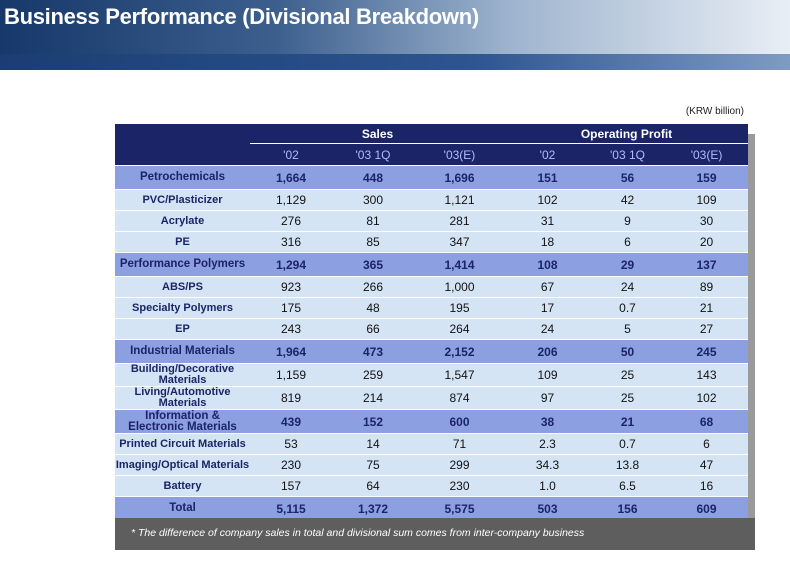 The height and width of the screenshot is (569, 790). What do you see at coordinates (182, 351) in the screenshot?
I see `row-label: Industrial Materials` at bounding box center [182, 351].